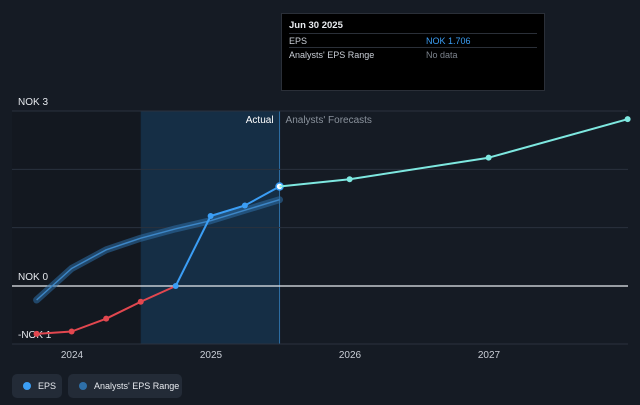 Image resolution: width=640 pixels, height=405 pixels. I want to click on tooltip-eps-label: EPS, so click(298, 41).